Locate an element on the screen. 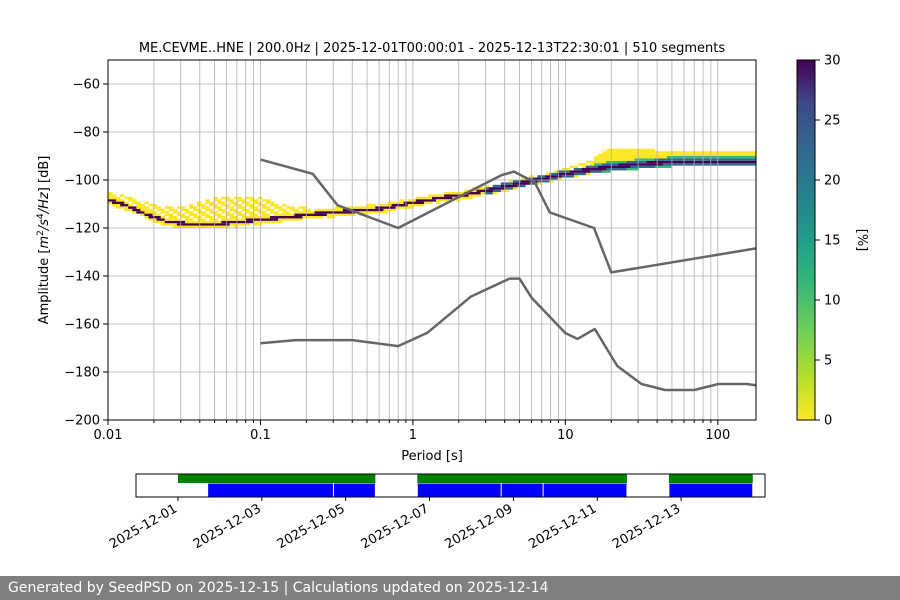 This screenshot has width=900, height=600. x-tick-label: 10 is located at coordinates (565, 435).